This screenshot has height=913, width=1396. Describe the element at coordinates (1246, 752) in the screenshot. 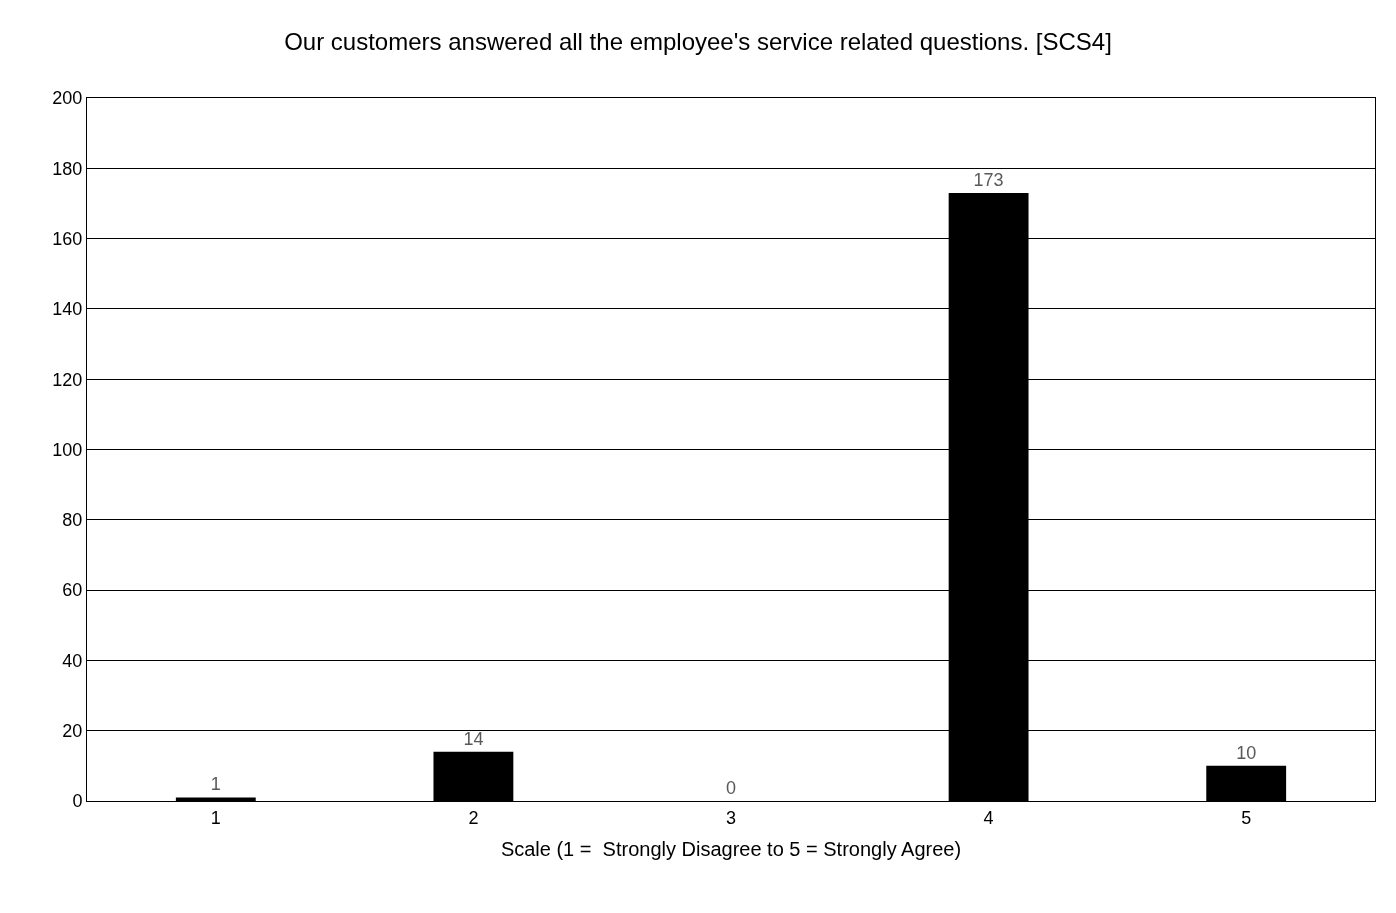

I see `data-label: 10` at that location.